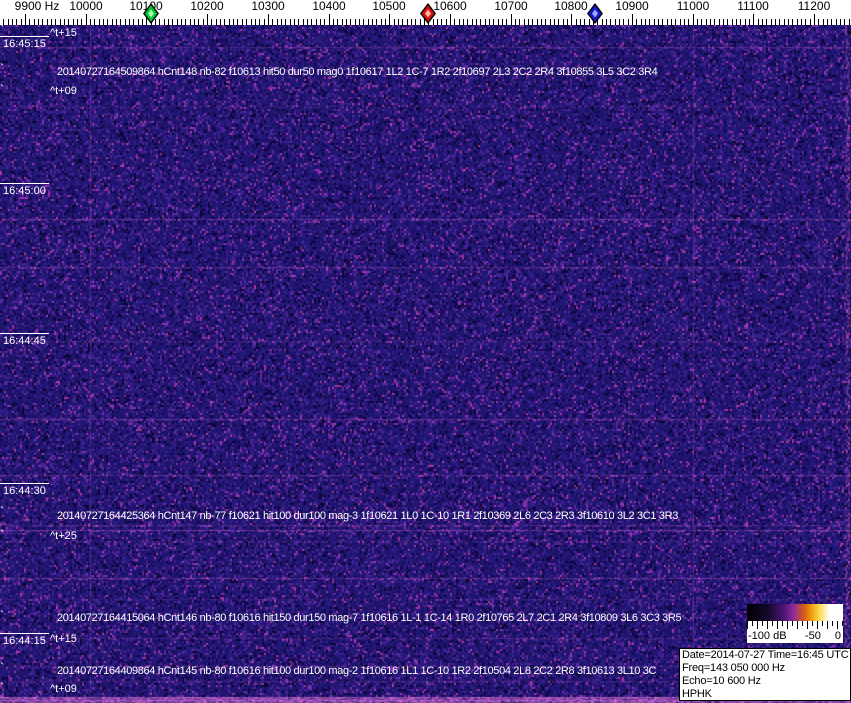 The height and width of the screenshot is (703, 851). I want to click on info-echo: Echo=10 600 Hz, so click(721, 681).